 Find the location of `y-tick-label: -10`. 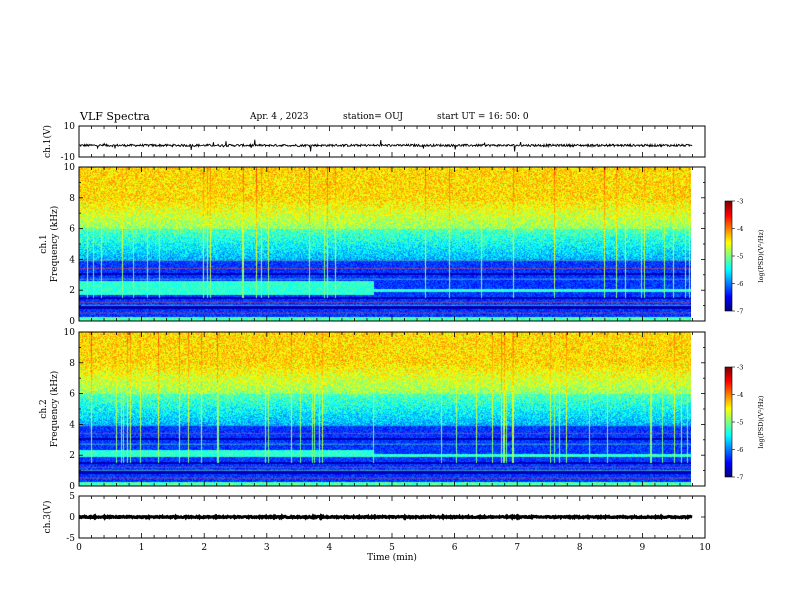

y-tick-label: -10 is located at coordinates (68, 158).